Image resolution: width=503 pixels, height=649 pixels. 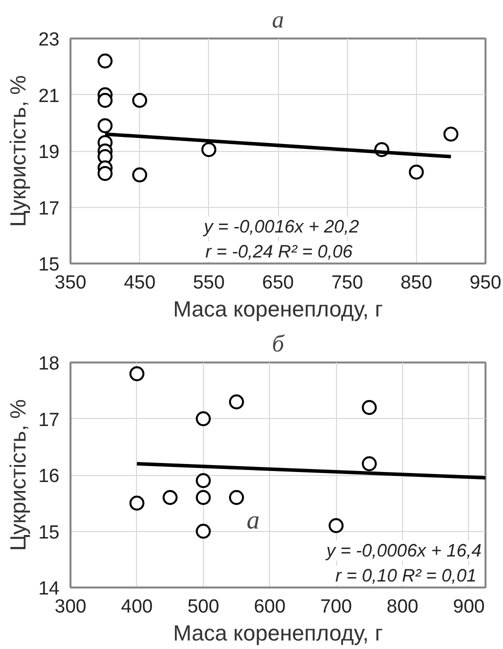 What do you see at coordinates (278, 283) in the screenshot?
I see `x-tick-label: 650` at bounding box center [278, 283].